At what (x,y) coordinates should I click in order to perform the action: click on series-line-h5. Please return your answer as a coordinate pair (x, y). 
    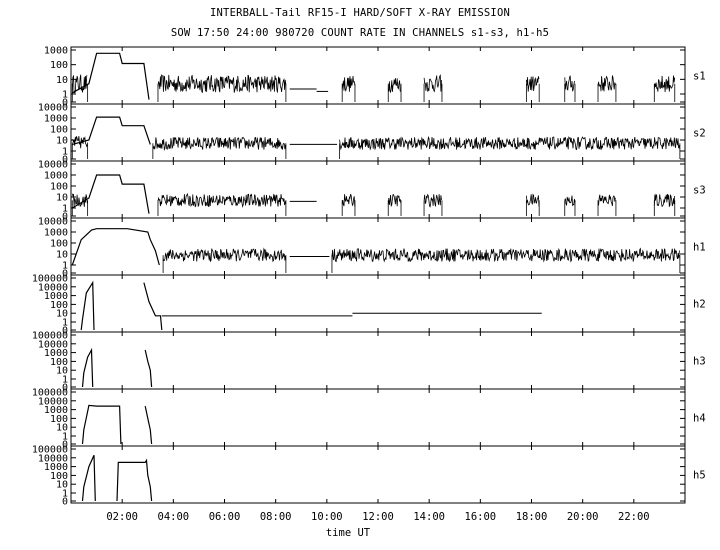
    Looking at the image, I should click on (88, 478).